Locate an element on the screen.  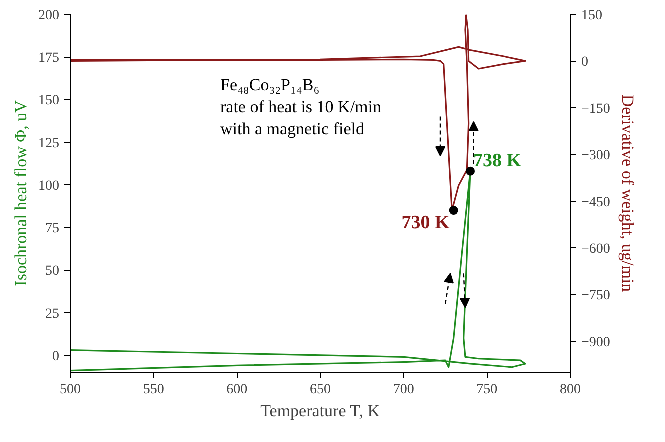
y-tick-label: 200 is located at coordinates (49, 16).